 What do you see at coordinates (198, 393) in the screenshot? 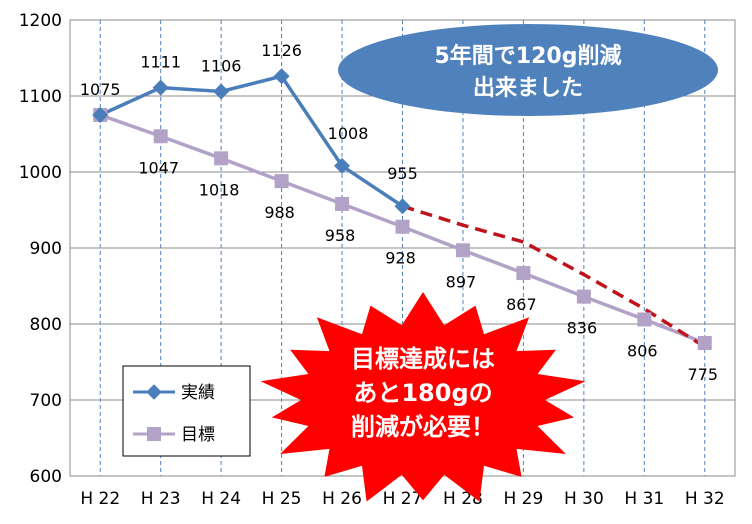
I see `legend-label-actual: 実績` at bounding box center [198, 393].